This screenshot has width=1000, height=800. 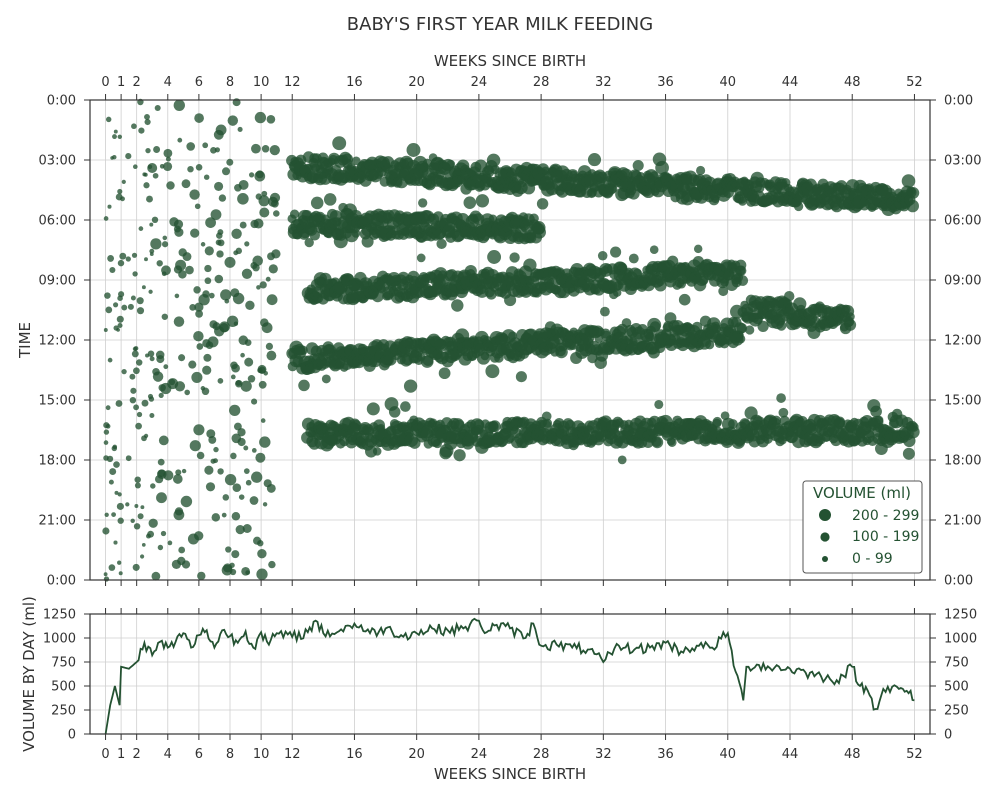 What do you see at coordinates (57, 281) in the screenshot?
I see `scatter-left-ytick-label: 09:00` at bounding box center [57, 281].